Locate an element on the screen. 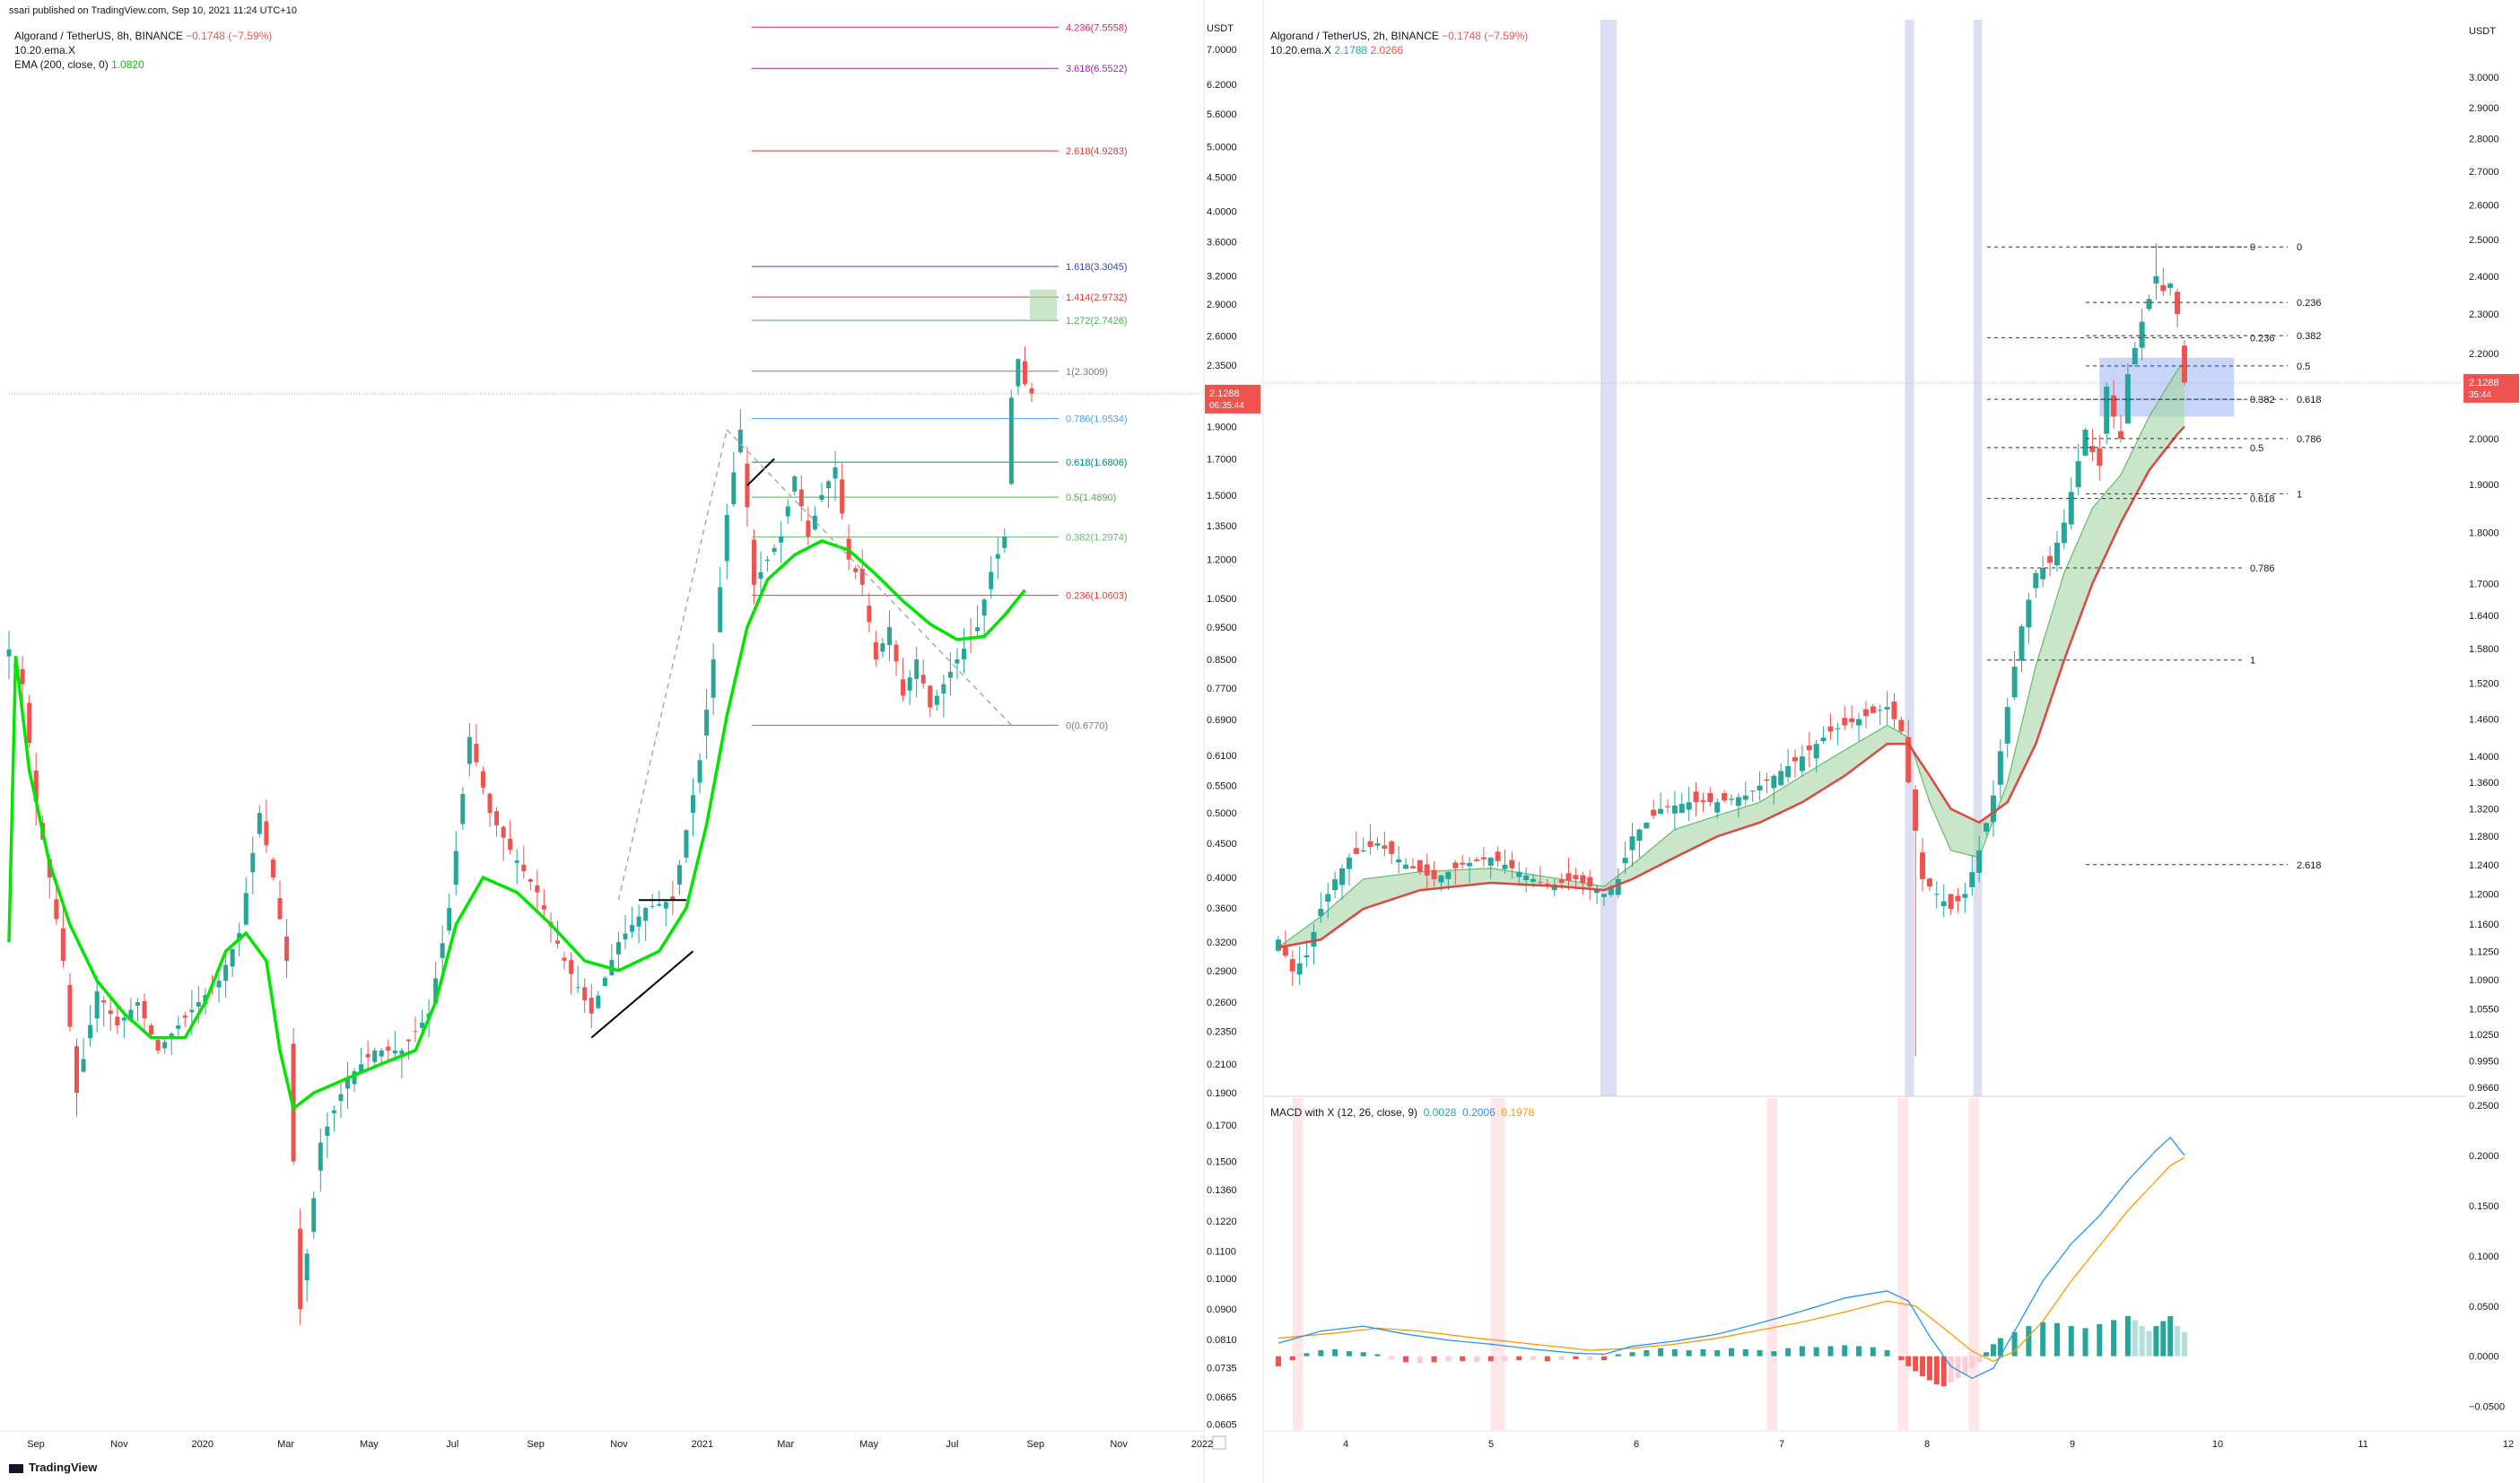 The width and height of the screenshot is (2520, 1483). left-trendline is located at coordinates (760, 472).